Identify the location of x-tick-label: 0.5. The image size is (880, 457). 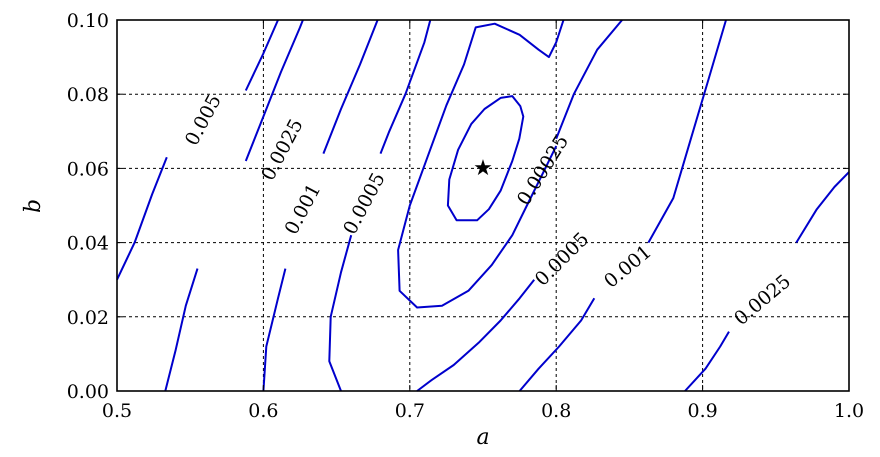
(117, 411).